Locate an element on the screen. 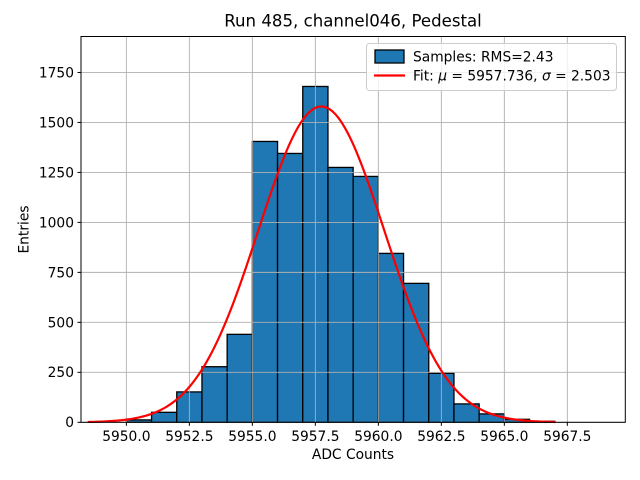  y-tick-label: 0 is located at coordinates (69, 423).